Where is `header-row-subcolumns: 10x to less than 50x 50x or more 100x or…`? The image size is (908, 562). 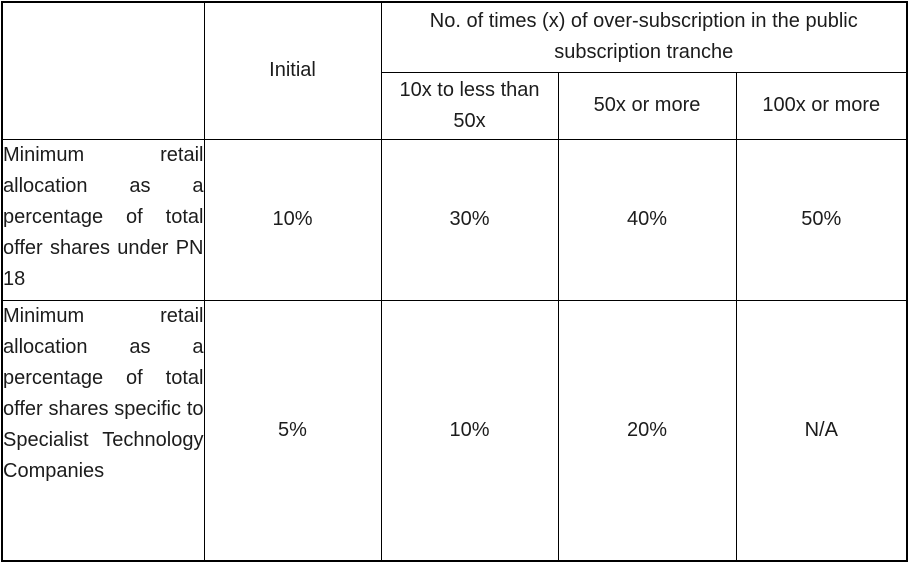 header-row-subcolumns: 10x to less than 50x 50x or more 100x or… is located at coordinates (455, 105).